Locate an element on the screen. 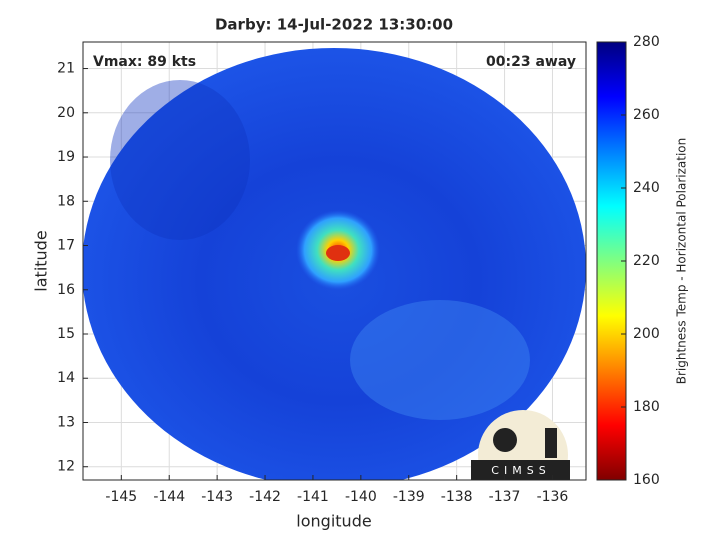 The width and height of the screenshot is (720, 540). x-tick-label: -141 is located at coordinates (313, 497).